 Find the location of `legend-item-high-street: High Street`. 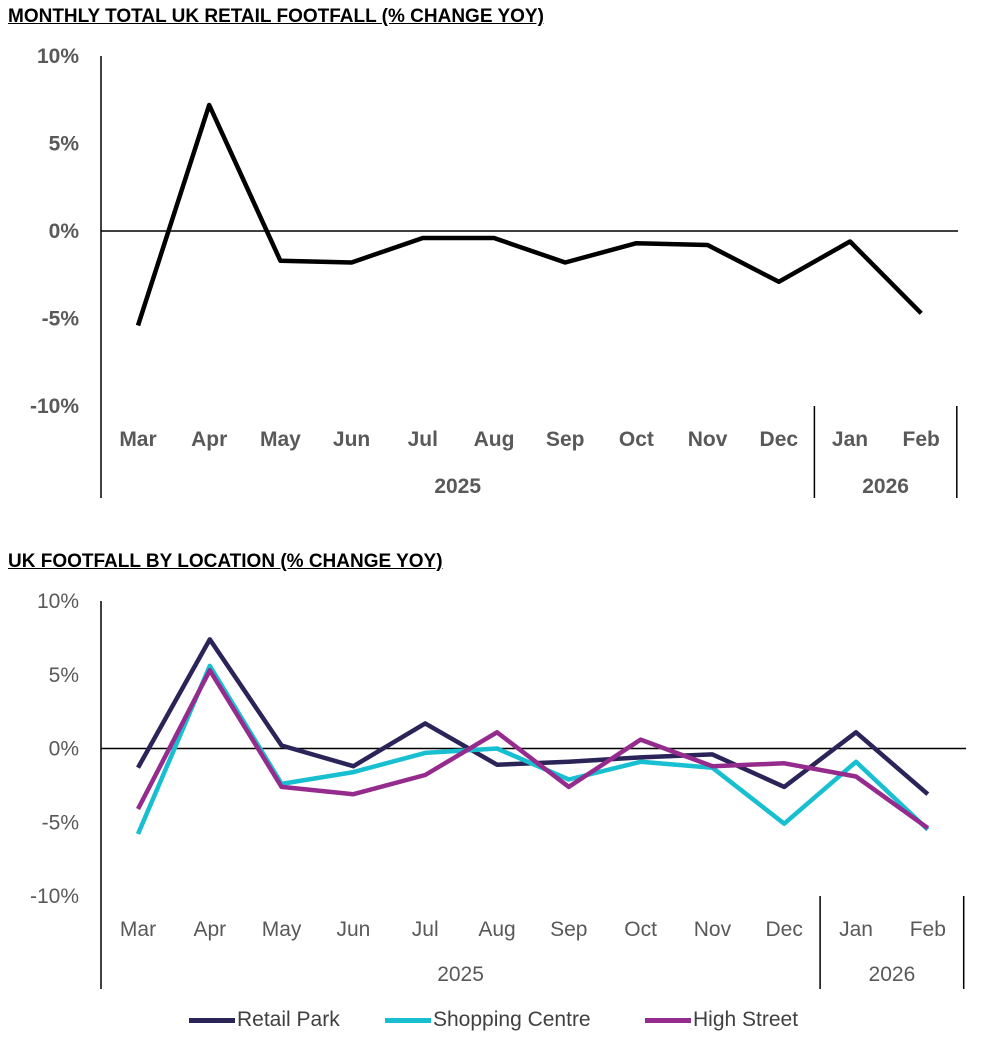

legend-item-high-street: High Street is located at coordinates (721, 1020).